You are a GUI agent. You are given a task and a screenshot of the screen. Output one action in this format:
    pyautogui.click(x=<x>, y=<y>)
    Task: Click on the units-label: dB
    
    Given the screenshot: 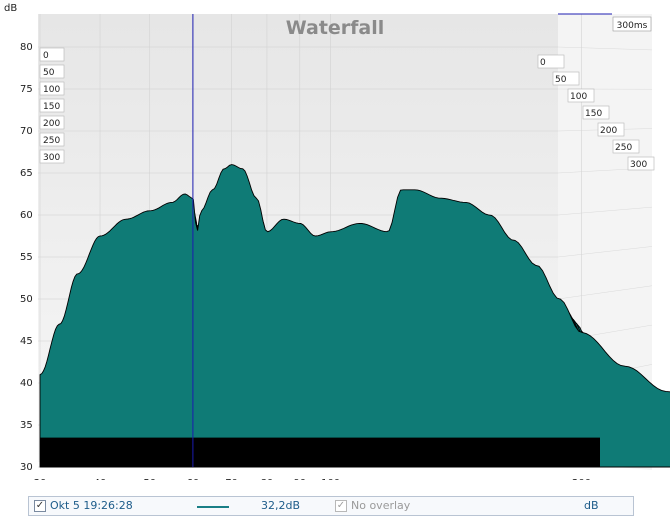 What is the action you would take?
    pyautogui.click(x=591, y=505)
    